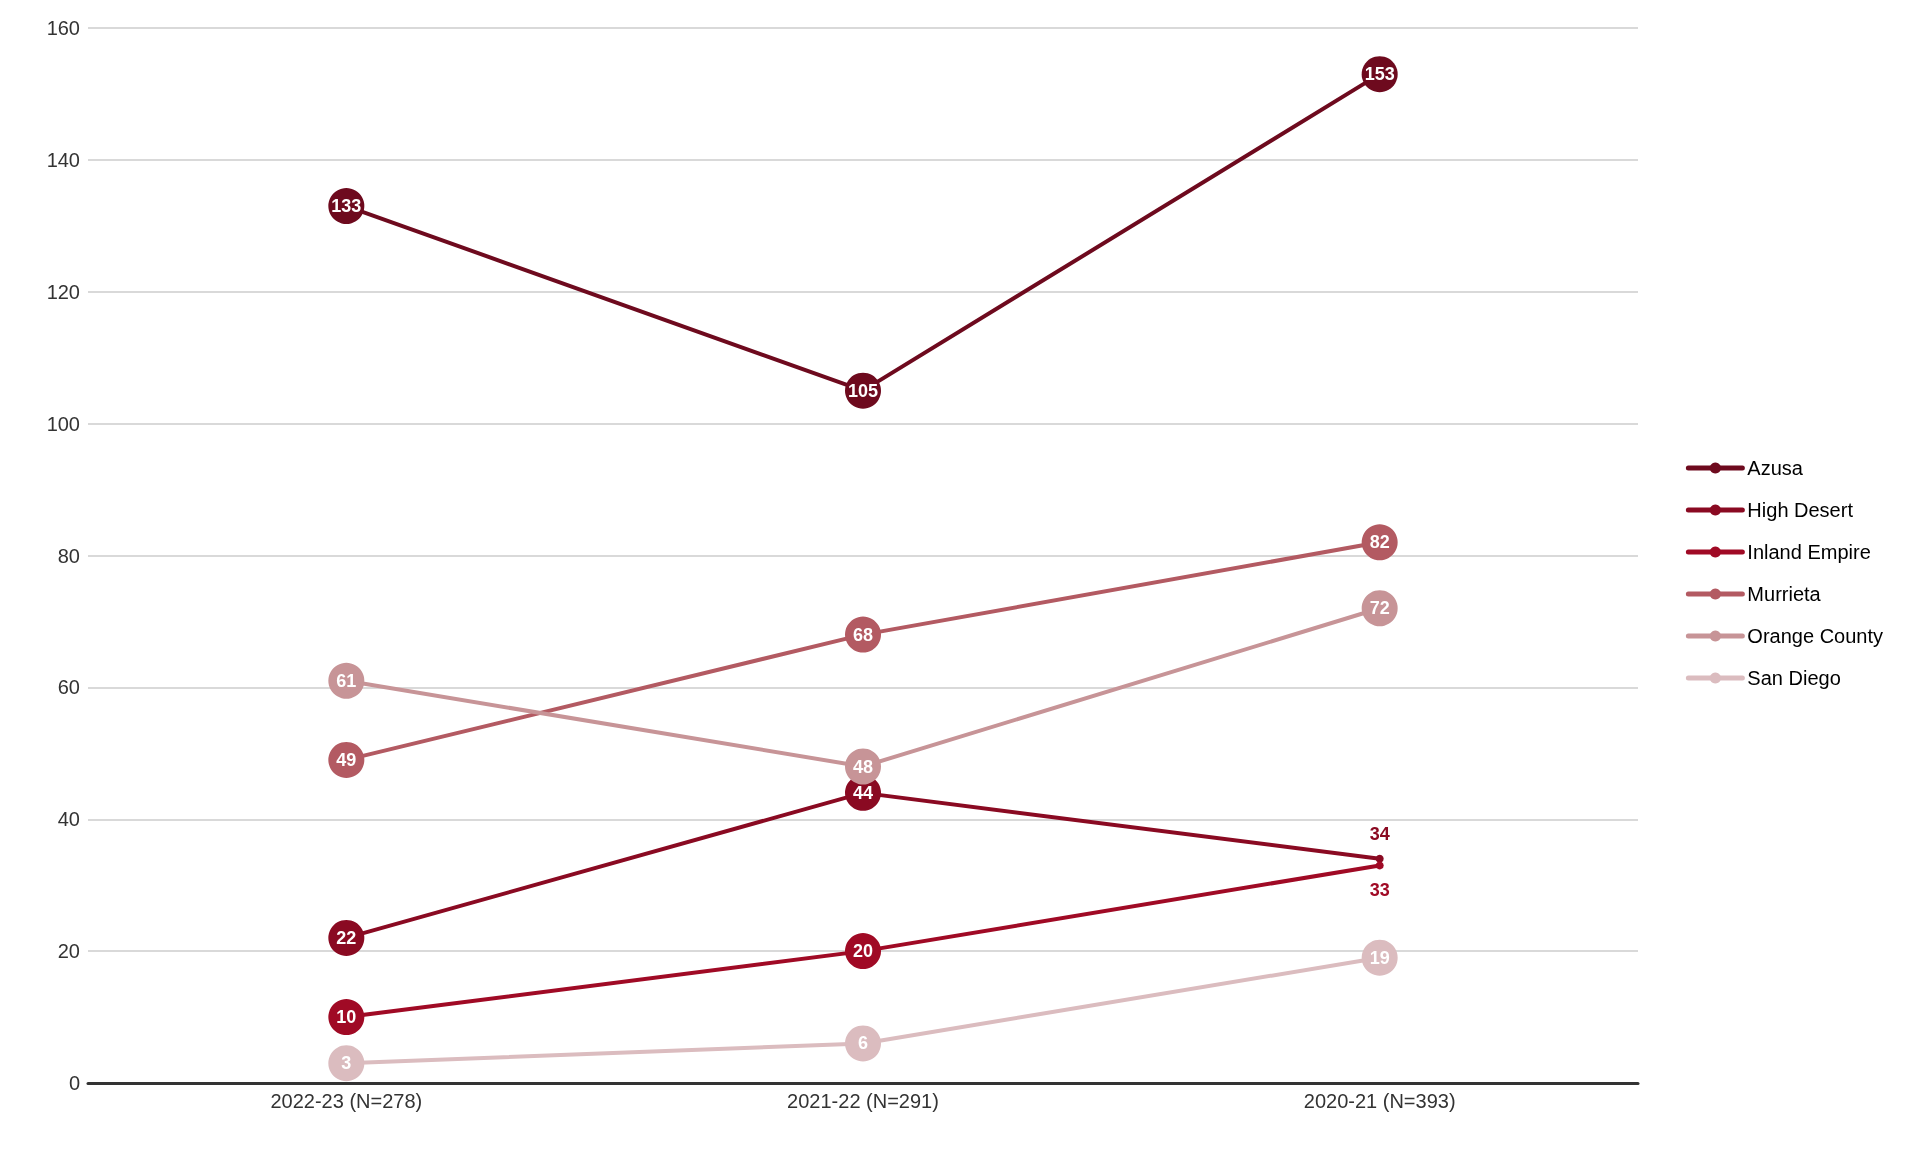 This screenshot has height=1153, width=1913. What do you see at coordinates (68, 951) in the screenshot?
I see `y-tick-label: 20` at bounding box center [68, 951].